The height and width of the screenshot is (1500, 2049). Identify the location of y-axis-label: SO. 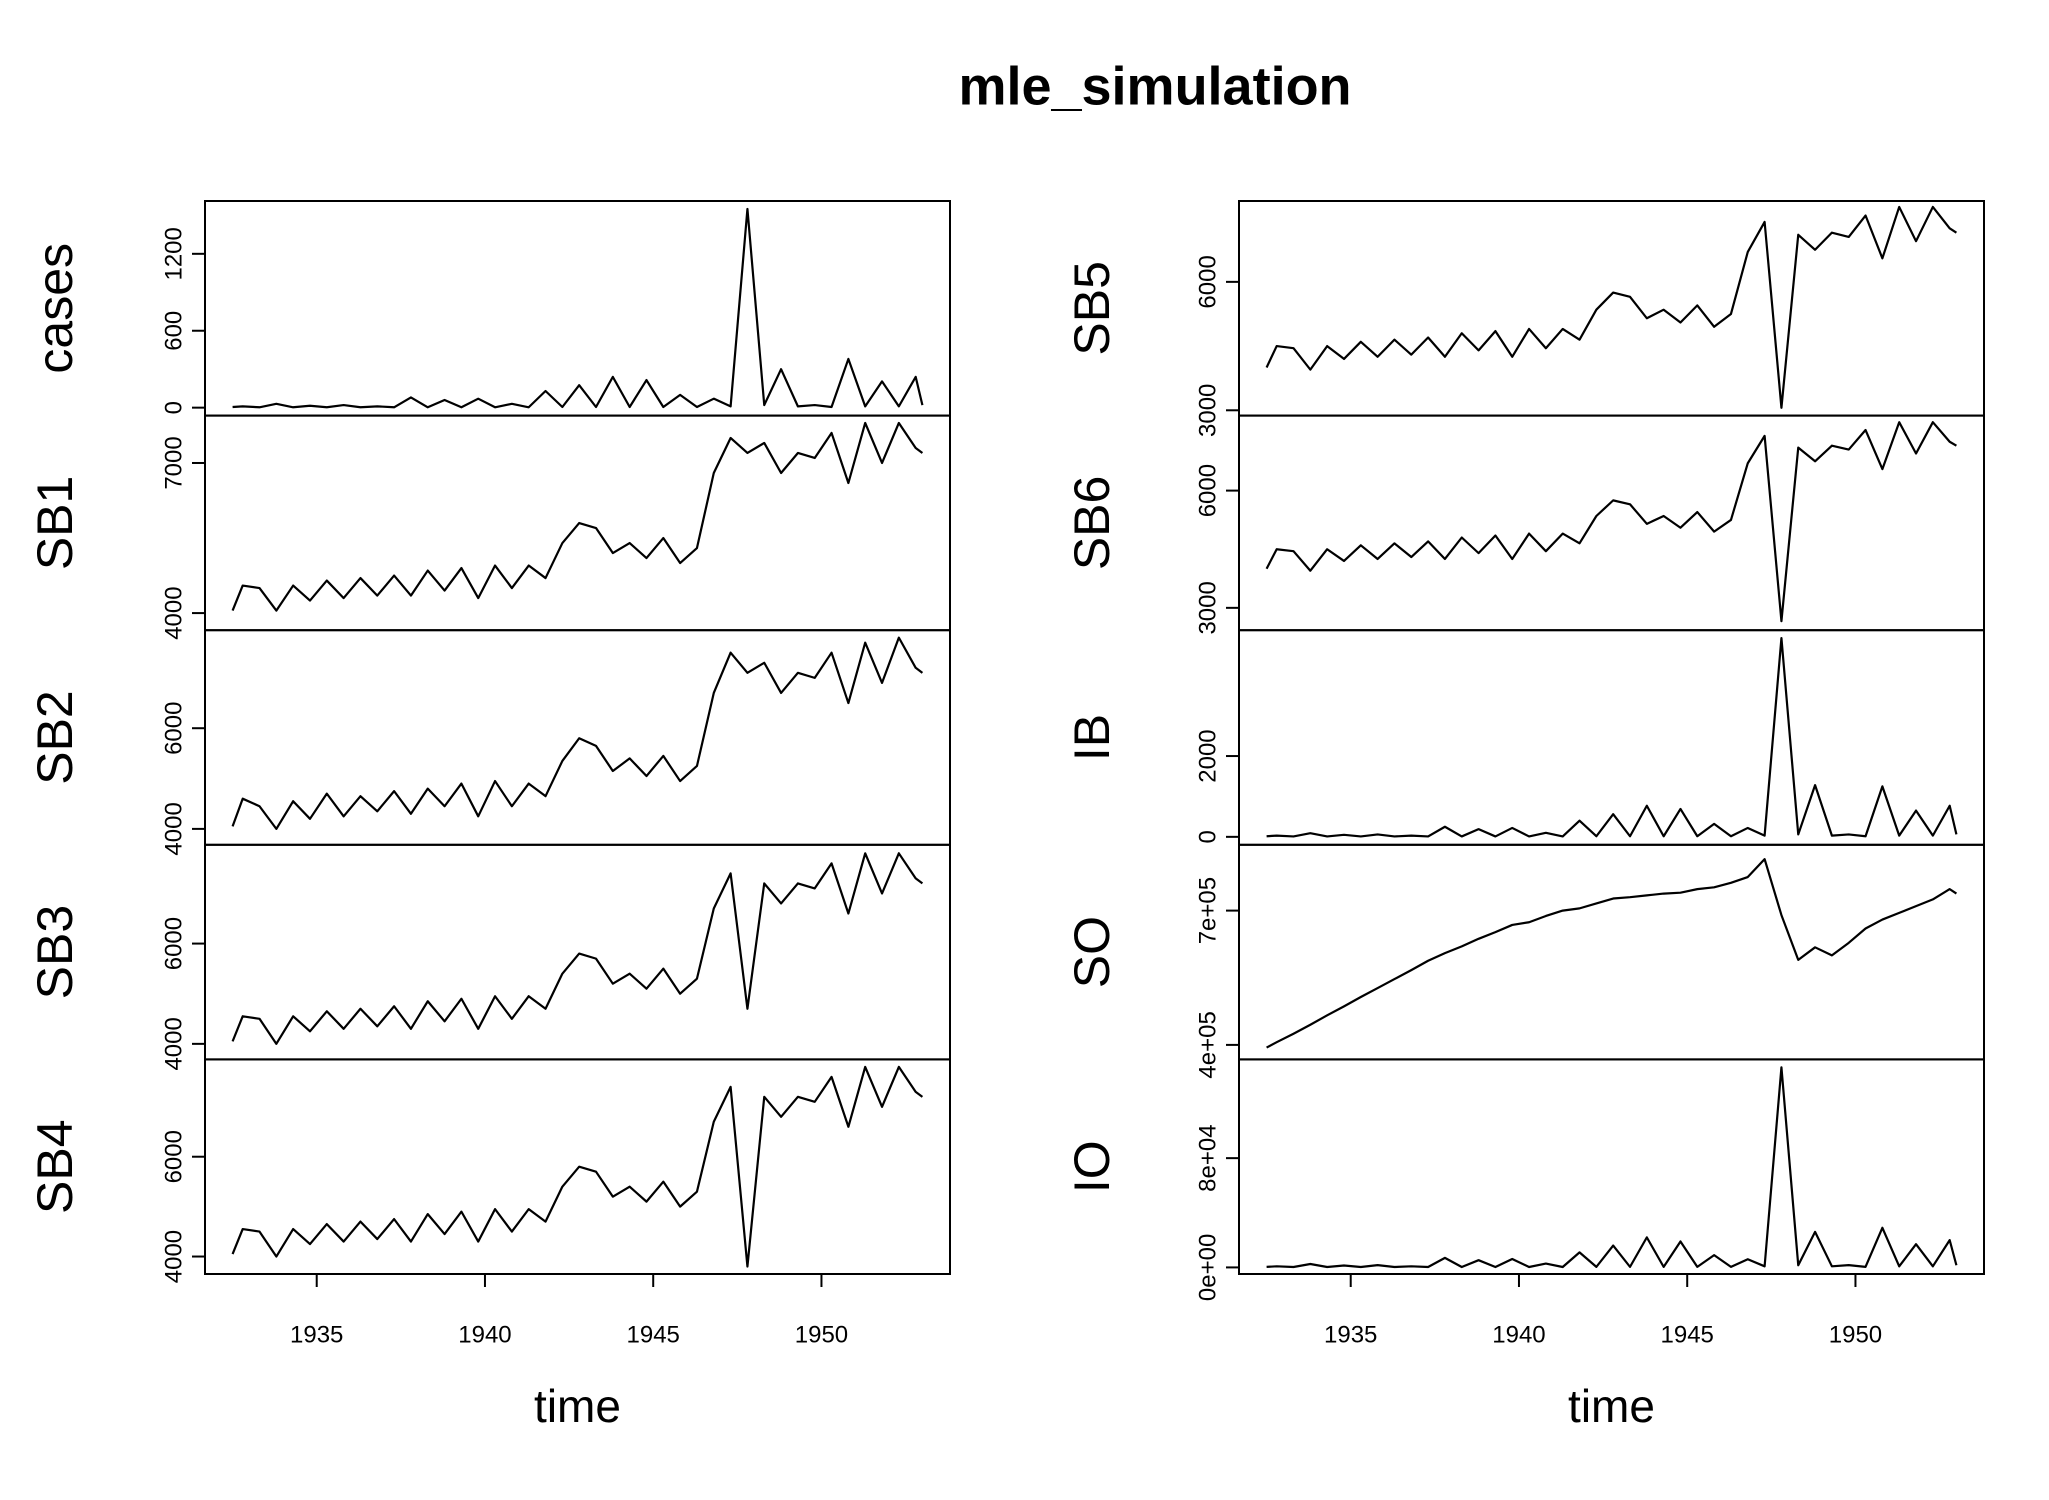
(1092, 952).